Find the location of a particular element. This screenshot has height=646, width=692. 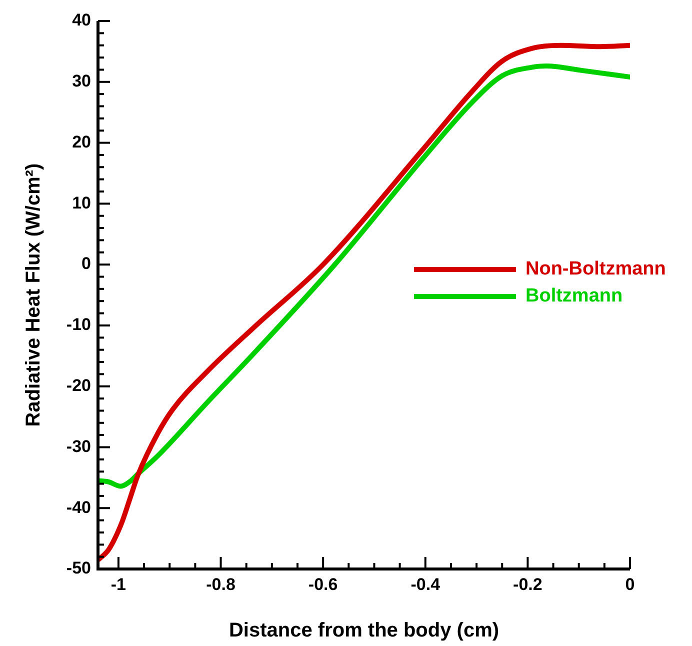

y-tick-label: 40 is located at coordinates (81, 20).